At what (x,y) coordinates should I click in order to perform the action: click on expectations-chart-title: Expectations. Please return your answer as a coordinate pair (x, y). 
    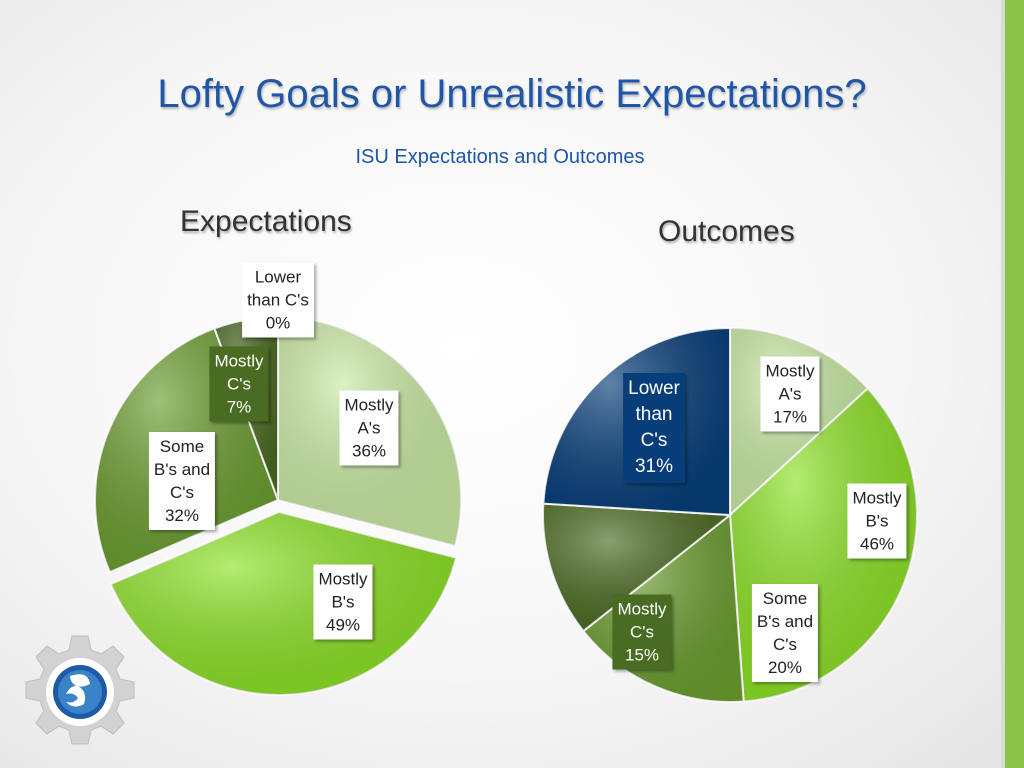
    Looking at the image, I should click on (266, 221).